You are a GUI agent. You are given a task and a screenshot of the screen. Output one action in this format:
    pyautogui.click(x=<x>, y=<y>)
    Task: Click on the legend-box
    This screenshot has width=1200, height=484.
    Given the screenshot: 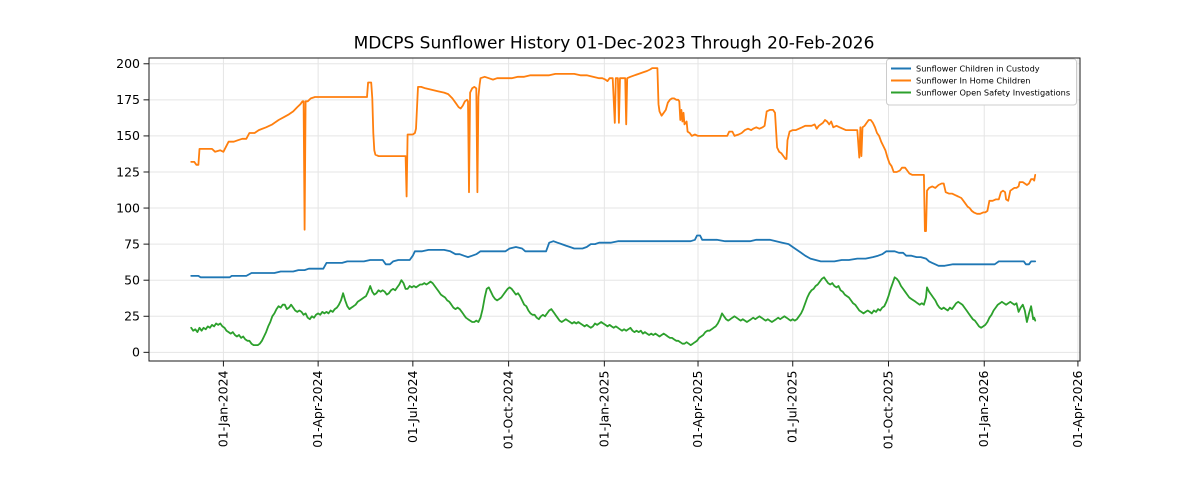 What is the action you would take?
    pyautogui.click(x=981, y=82)
    